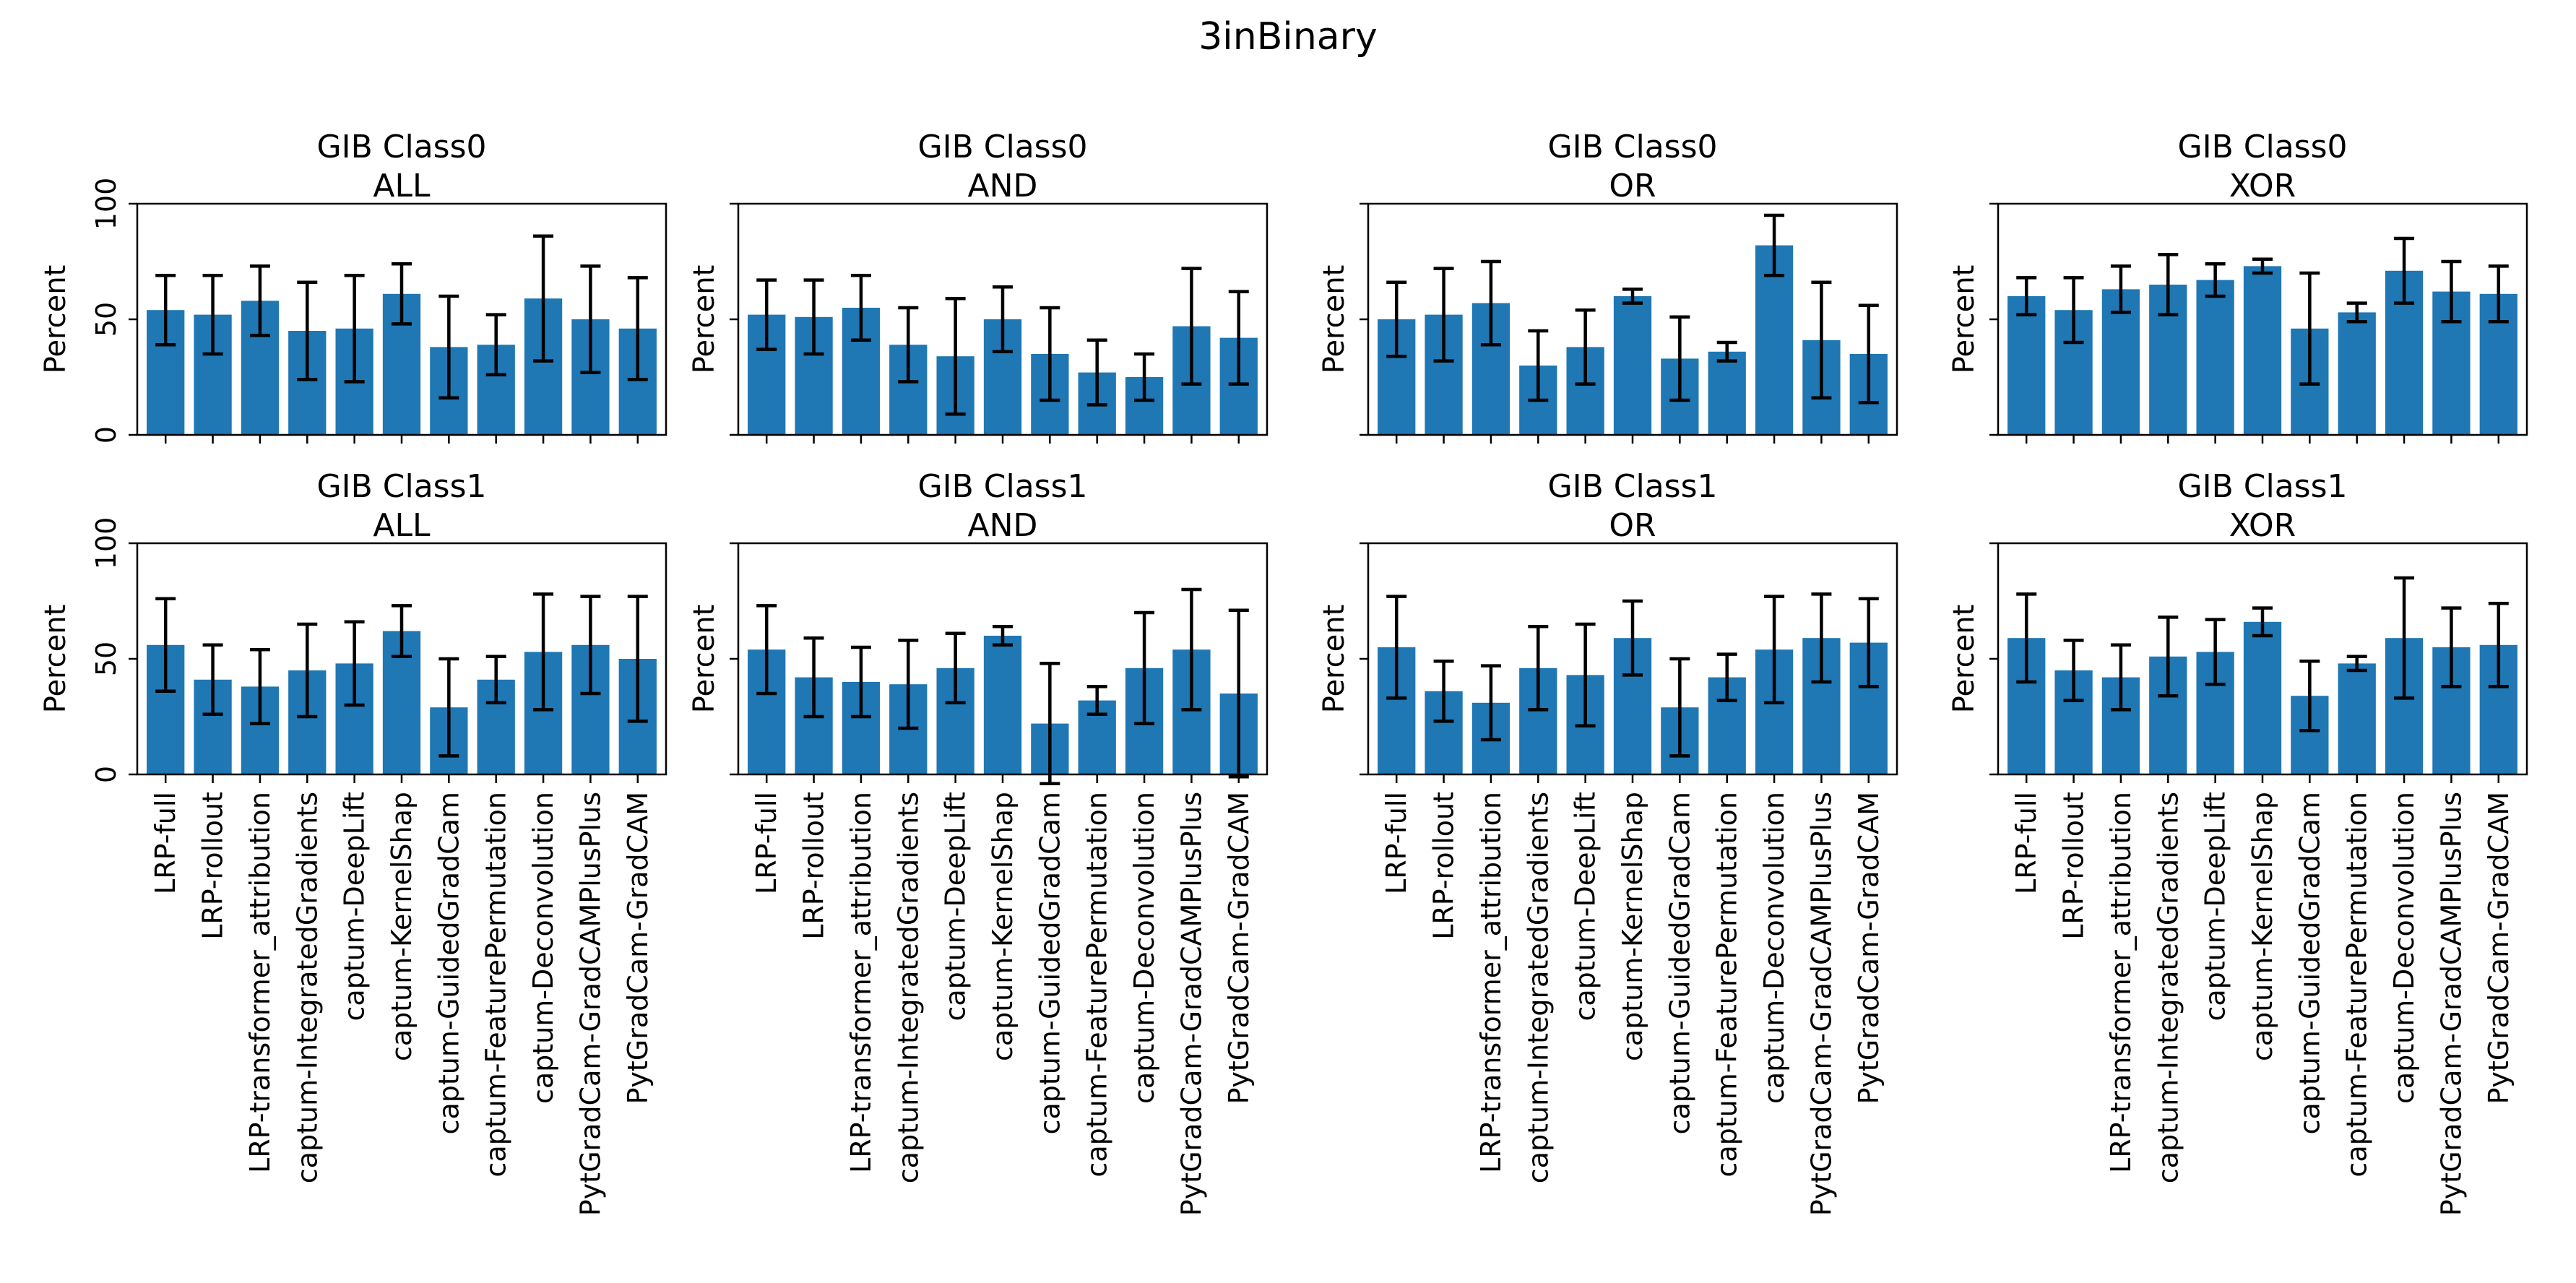 Image resolution: width=2576 pixels, height=1283 pixels. Describe the element at coordinates (1869, 948) in the screenshot. I see `x-tick-label: PytGradCam-GradCAM` at that location.